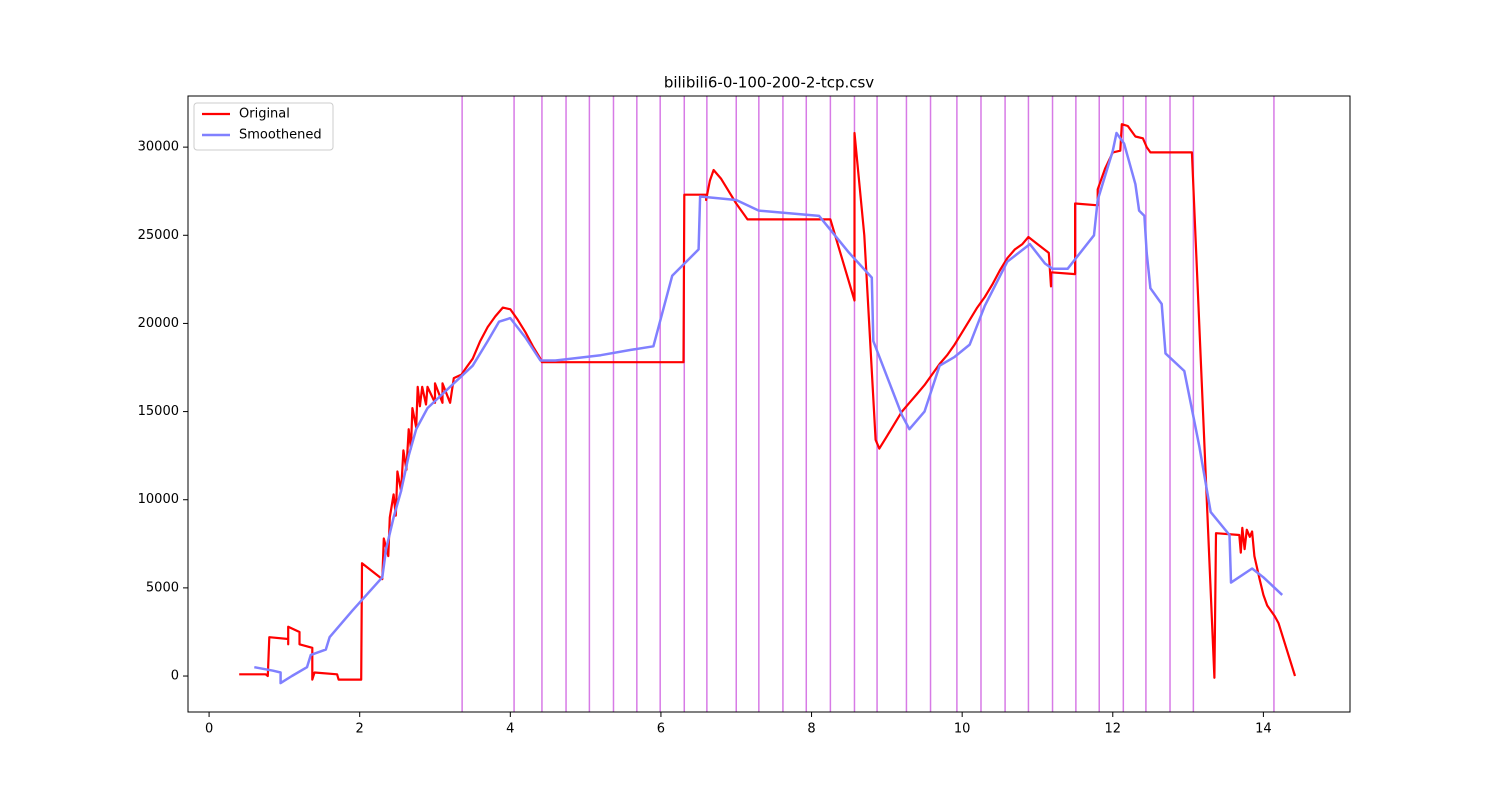  Describe the element at coordinates (158, 499) in the screenshot. I see `y-tick-label: 10000` at that location.